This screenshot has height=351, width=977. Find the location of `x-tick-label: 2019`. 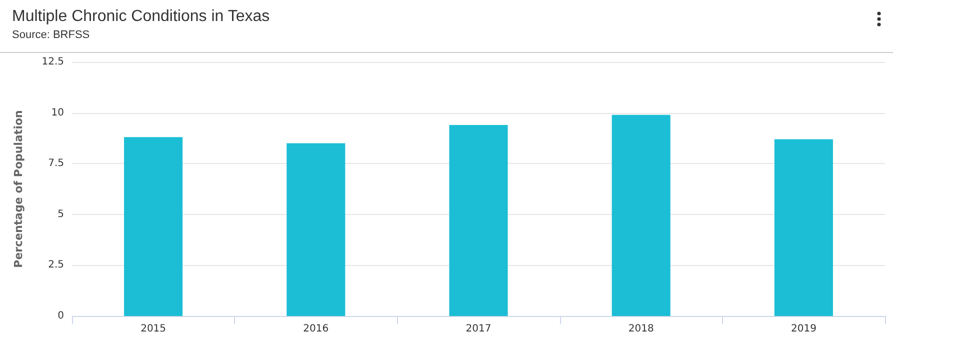

x-tick-label: 2019 is located at coordinates (803, 329).